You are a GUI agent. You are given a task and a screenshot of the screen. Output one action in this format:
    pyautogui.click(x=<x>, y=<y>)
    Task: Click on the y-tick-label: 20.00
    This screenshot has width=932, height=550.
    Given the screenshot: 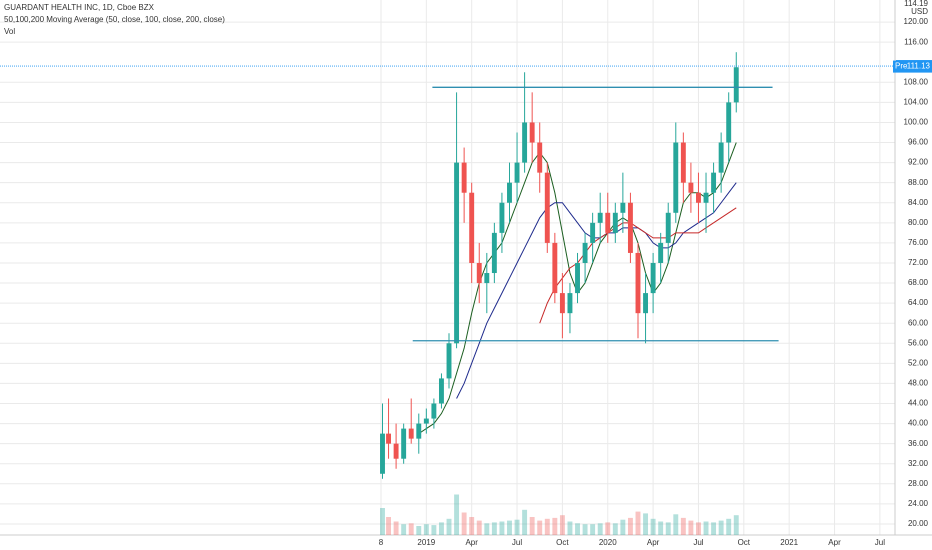 What is the action you would take?
    pyautogui.click(x=918, y=523)
    